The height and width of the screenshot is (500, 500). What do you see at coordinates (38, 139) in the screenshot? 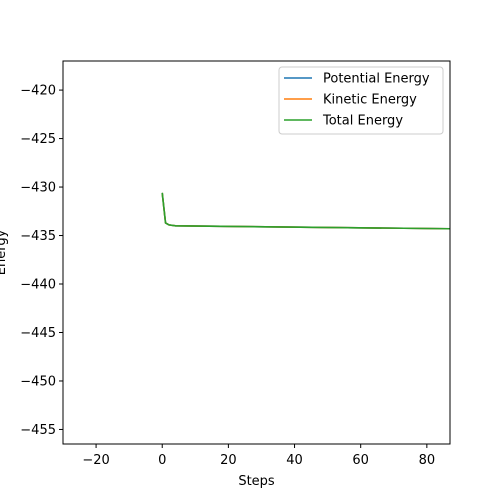
I see `y-tick-label: −425` at bounding box center [38, 139].